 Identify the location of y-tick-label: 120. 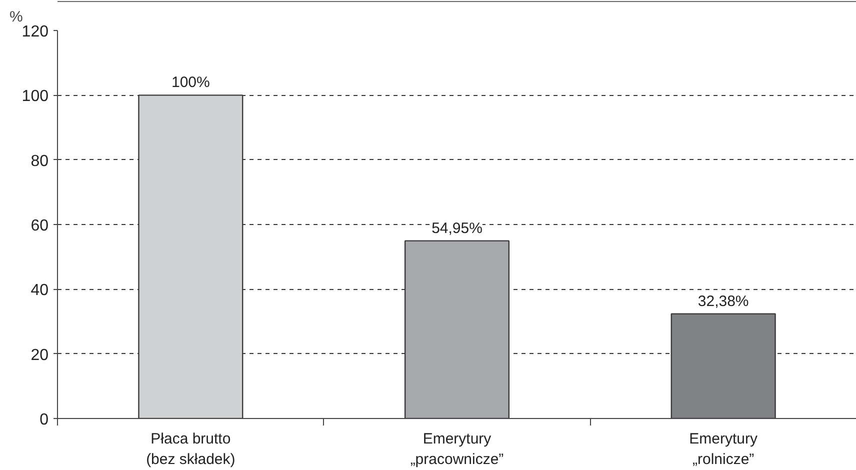
(35, 32).